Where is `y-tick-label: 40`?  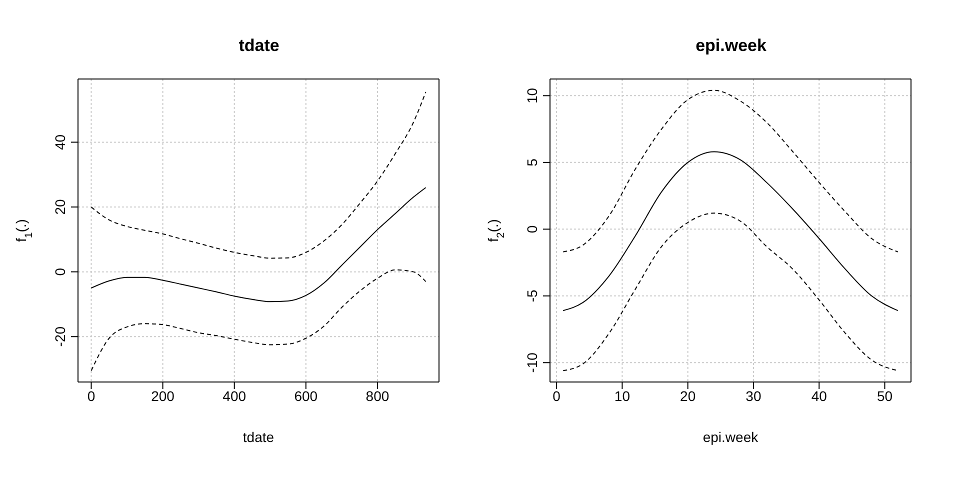
y-tick-label: 40 is located at coordinates (60, 142).